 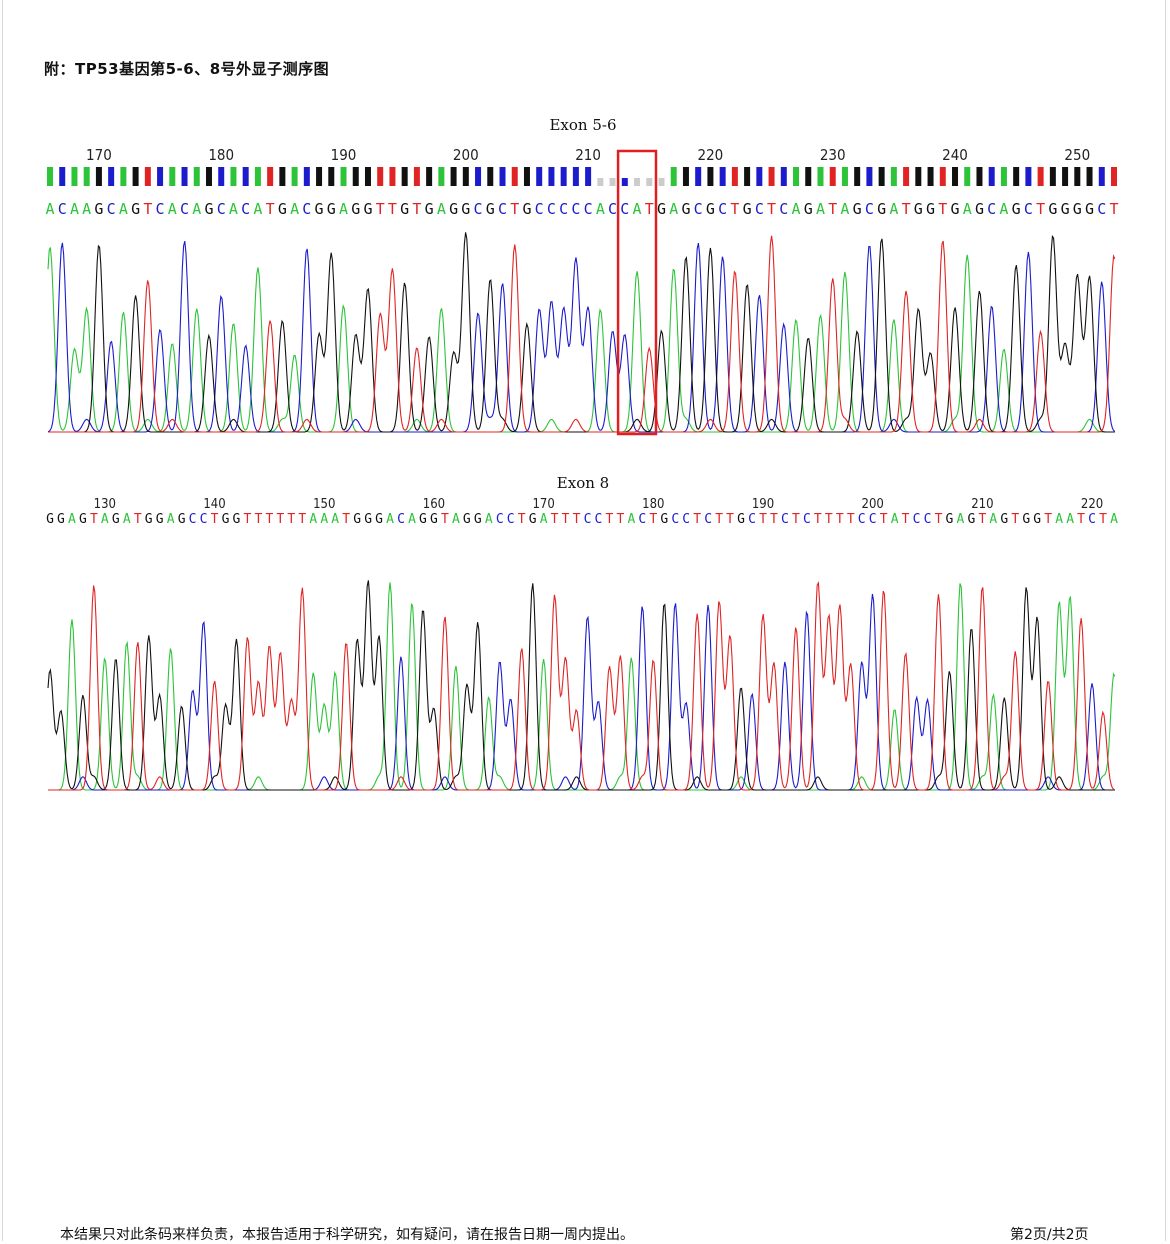 What do you see at coordinates (434, 504) in the screenshot?
I see `position-tick-label: 160` at bounding box center [434, 504].